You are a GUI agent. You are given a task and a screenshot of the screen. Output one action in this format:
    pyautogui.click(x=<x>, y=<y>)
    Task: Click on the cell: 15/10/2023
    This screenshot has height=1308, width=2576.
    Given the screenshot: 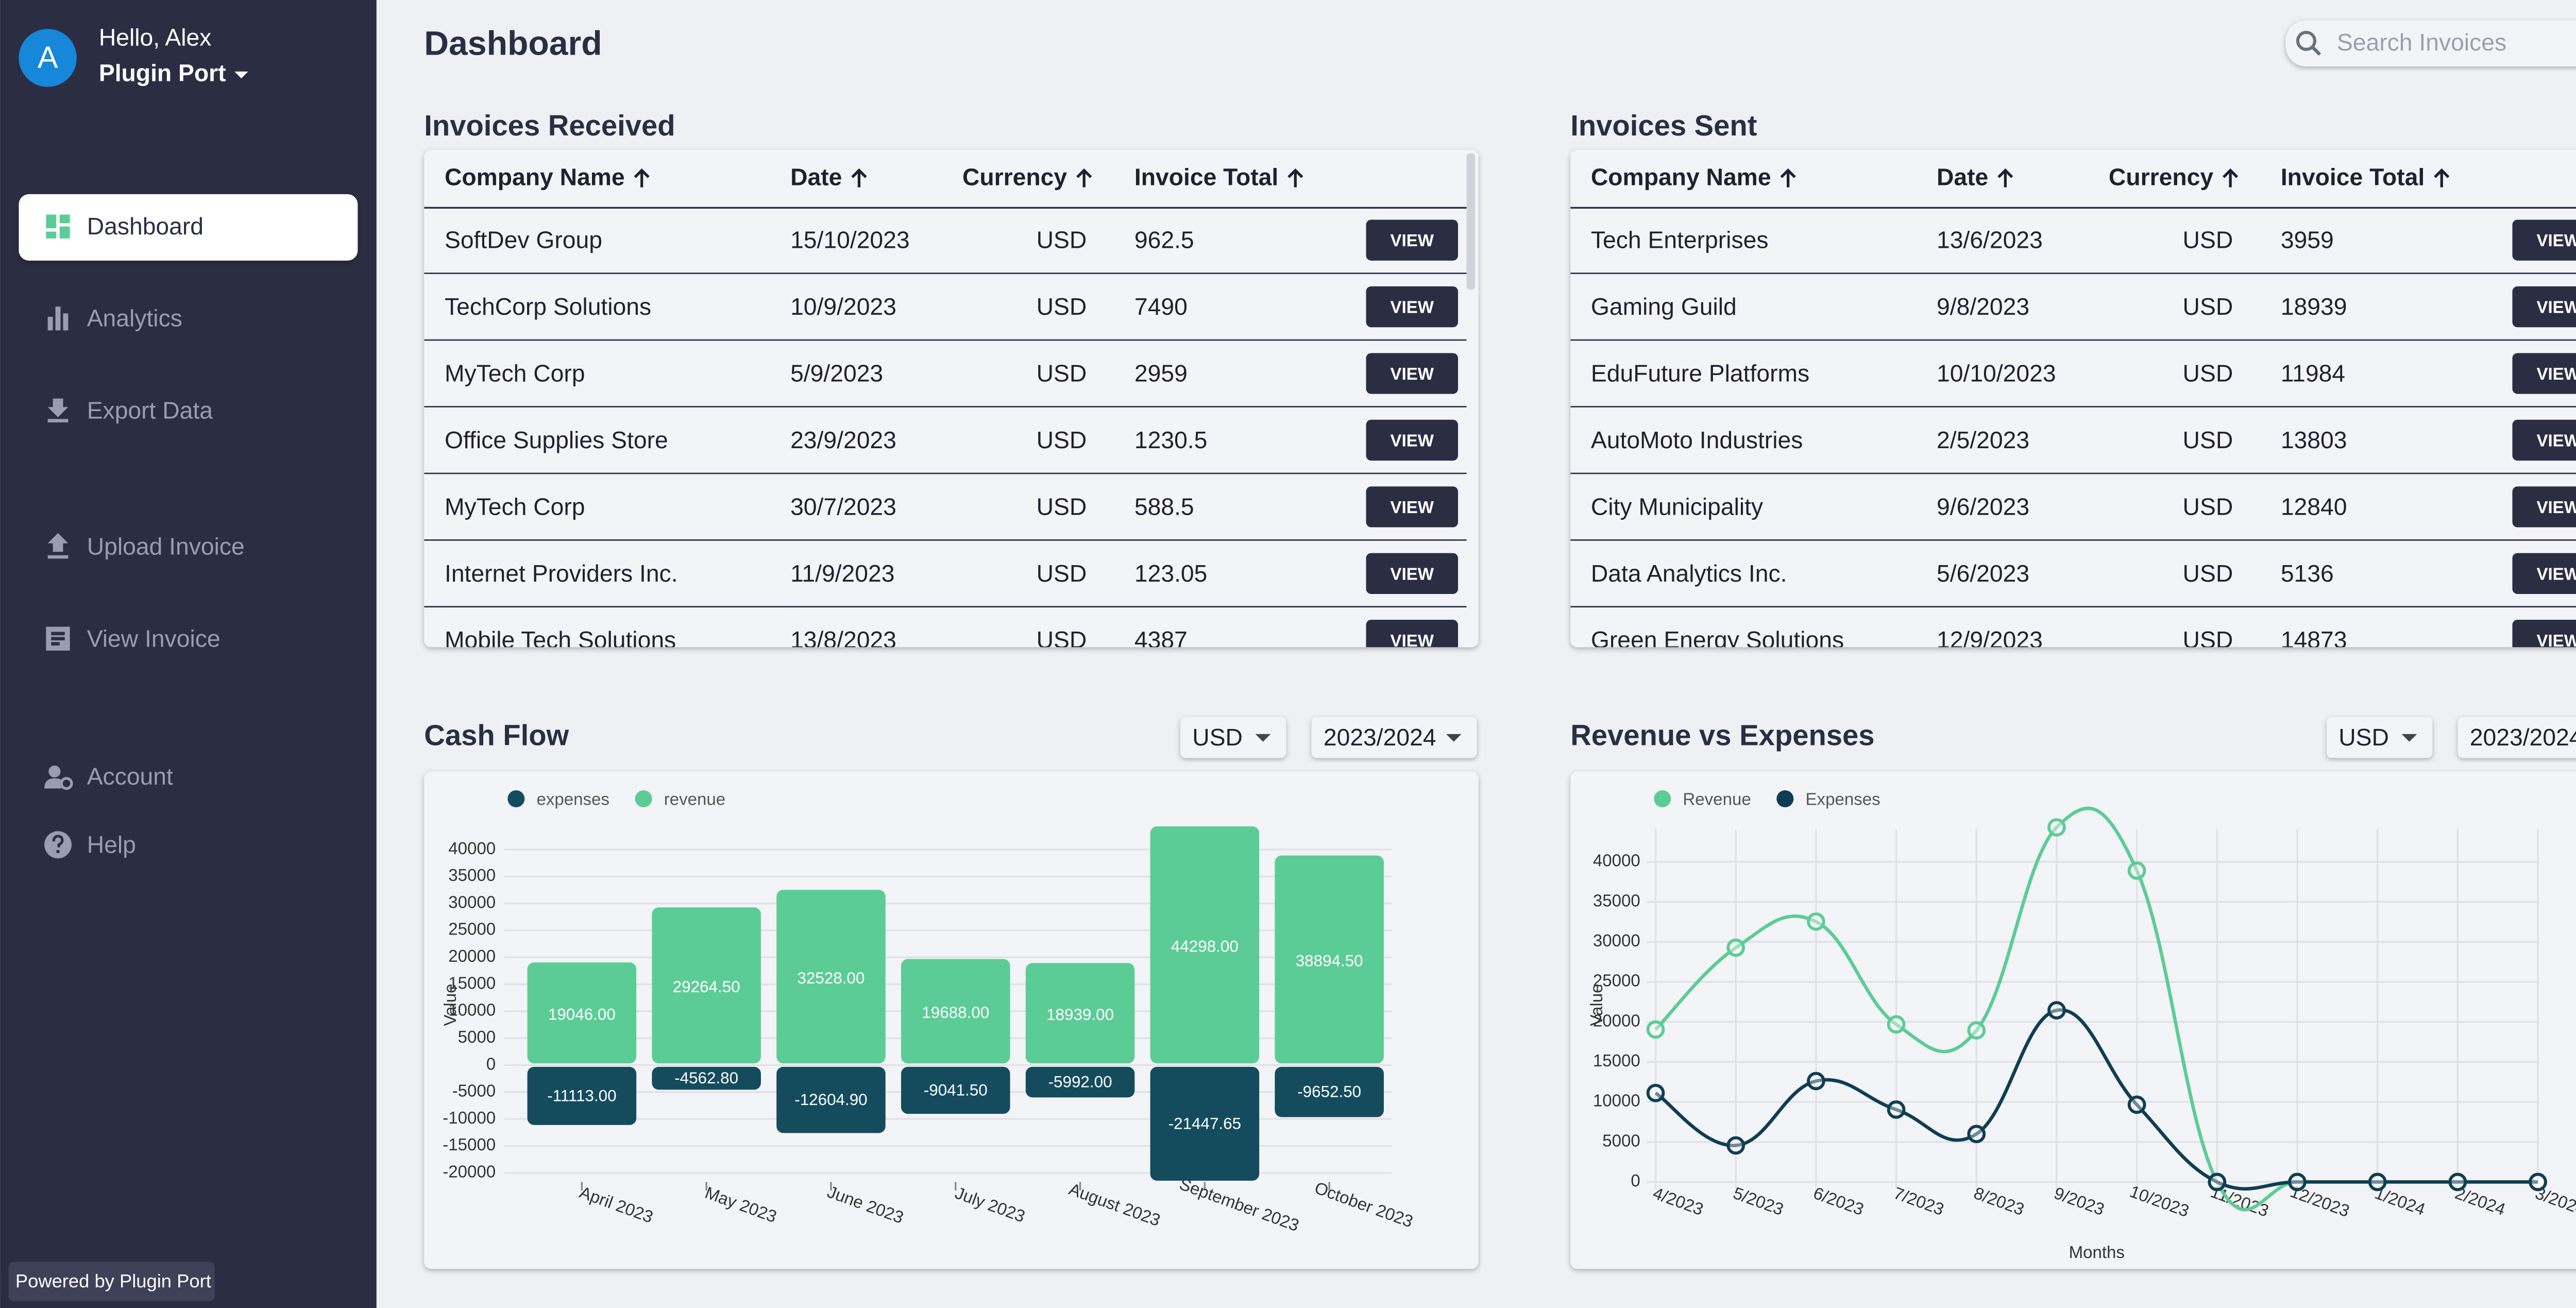 What is the action you would take?
    pyautogui.click(x=850, y=240)
    